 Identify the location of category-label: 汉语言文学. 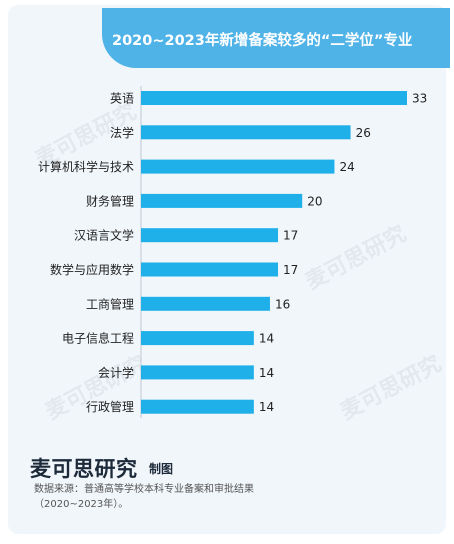
(104, 235).